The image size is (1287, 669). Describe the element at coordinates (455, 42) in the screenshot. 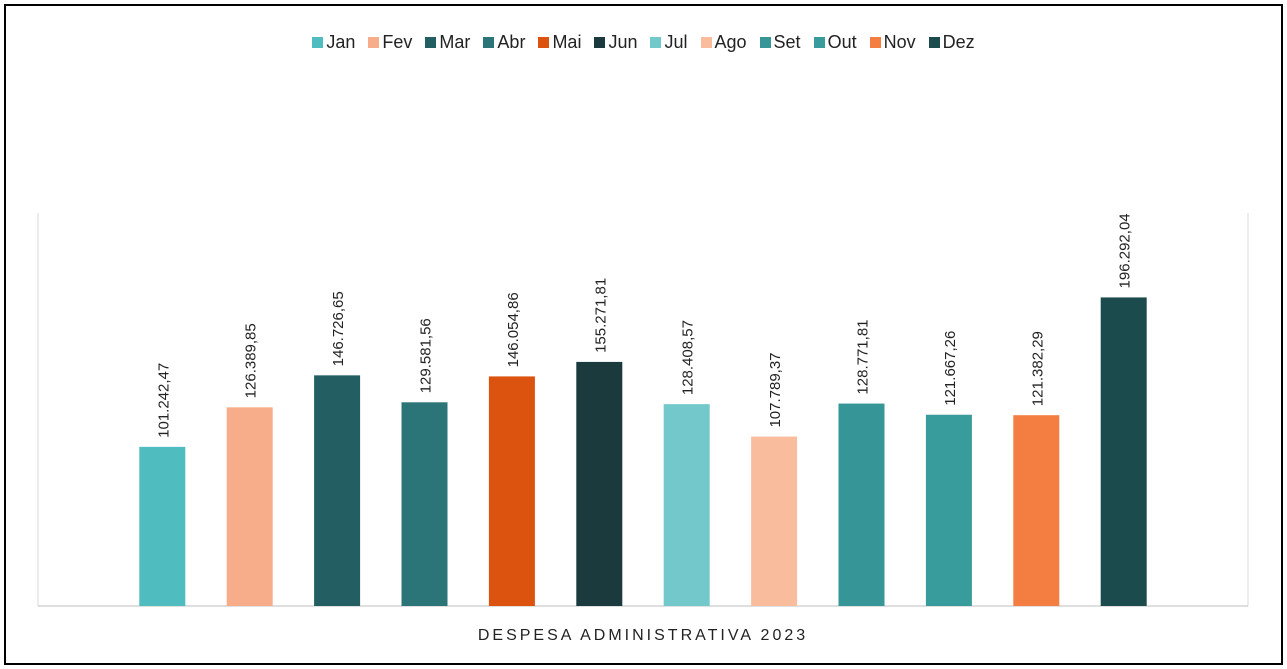

I see `legend-label: Mar` at that location.